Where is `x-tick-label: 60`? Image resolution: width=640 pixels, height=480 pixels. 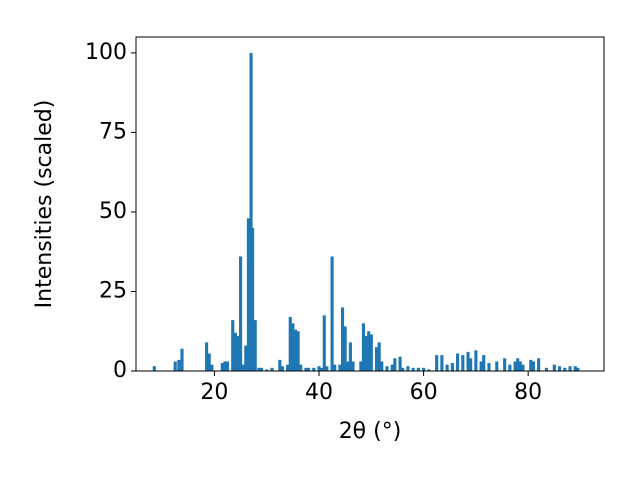 x-tick-label: 60 is located at coordinates (424, 392).